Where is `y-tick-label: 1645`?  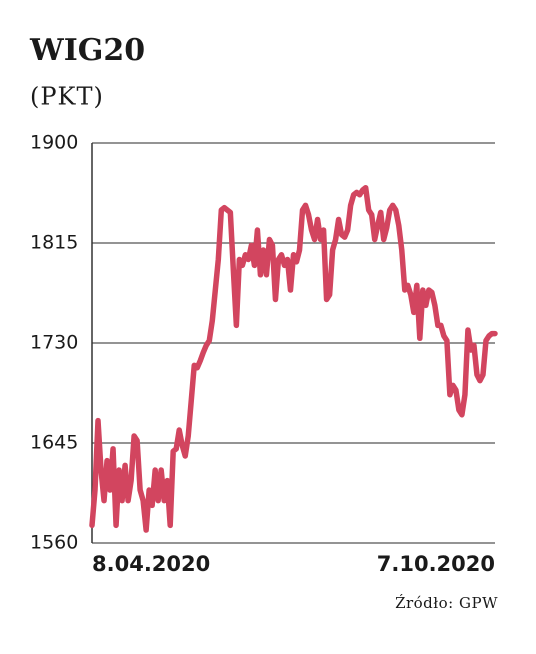
y-tick-label: 1645 is located at coordinates (54, 443).